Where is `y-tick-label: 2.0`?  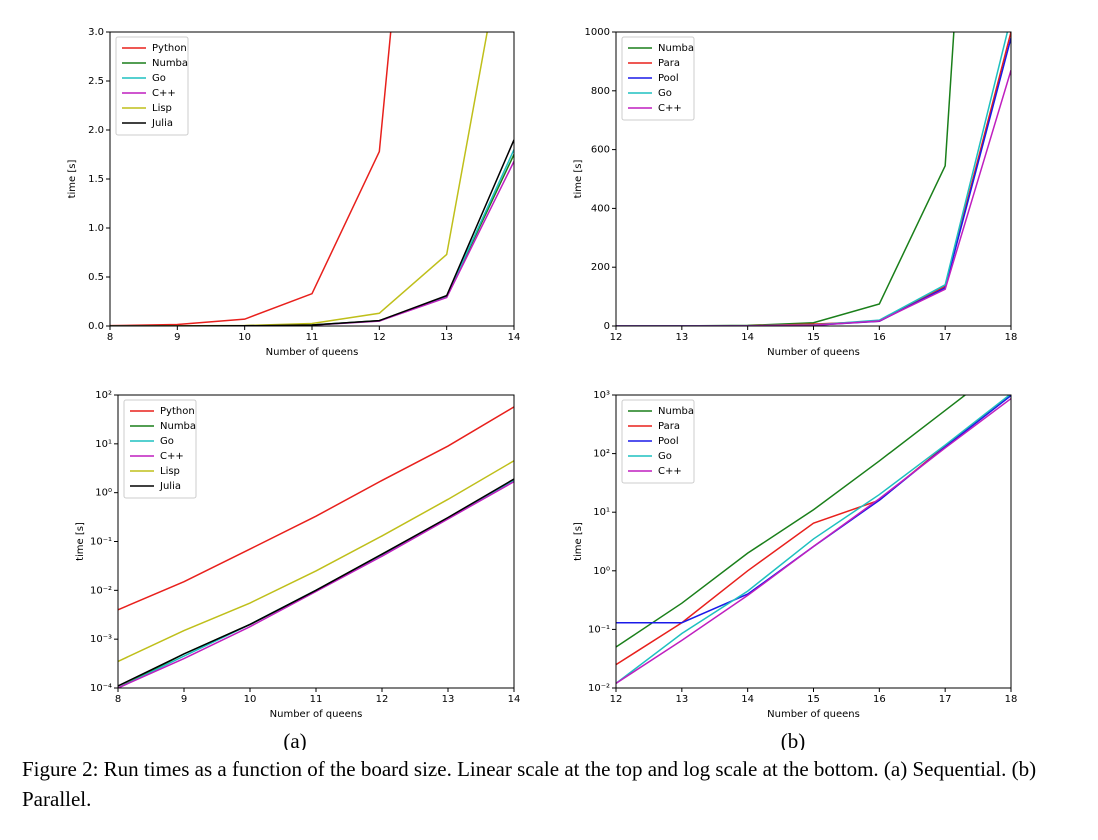 y-tick-label: 2.0 is located at coordinates (96, 130).